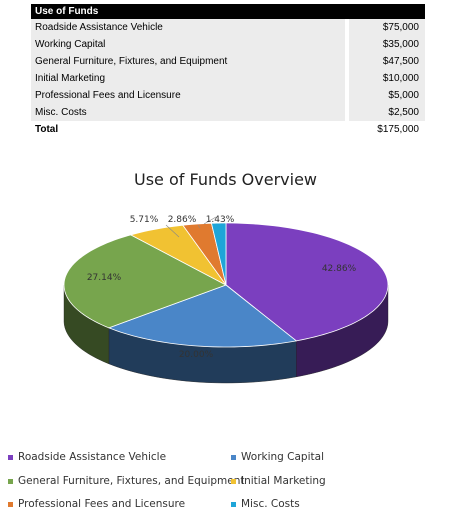 The height and width of the screenshot is (514, 451). Describe the element at coordinates (387, 61) in the screenshot. I see `row-value: $47,500` at that location.